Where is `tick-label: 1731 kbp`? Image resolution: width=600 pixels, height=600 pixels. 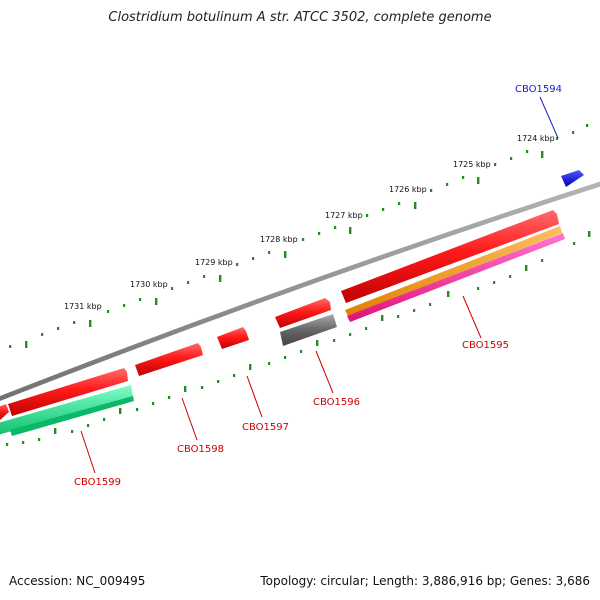
tick-label: 1731 kbp is located at coordinates (83, 306).